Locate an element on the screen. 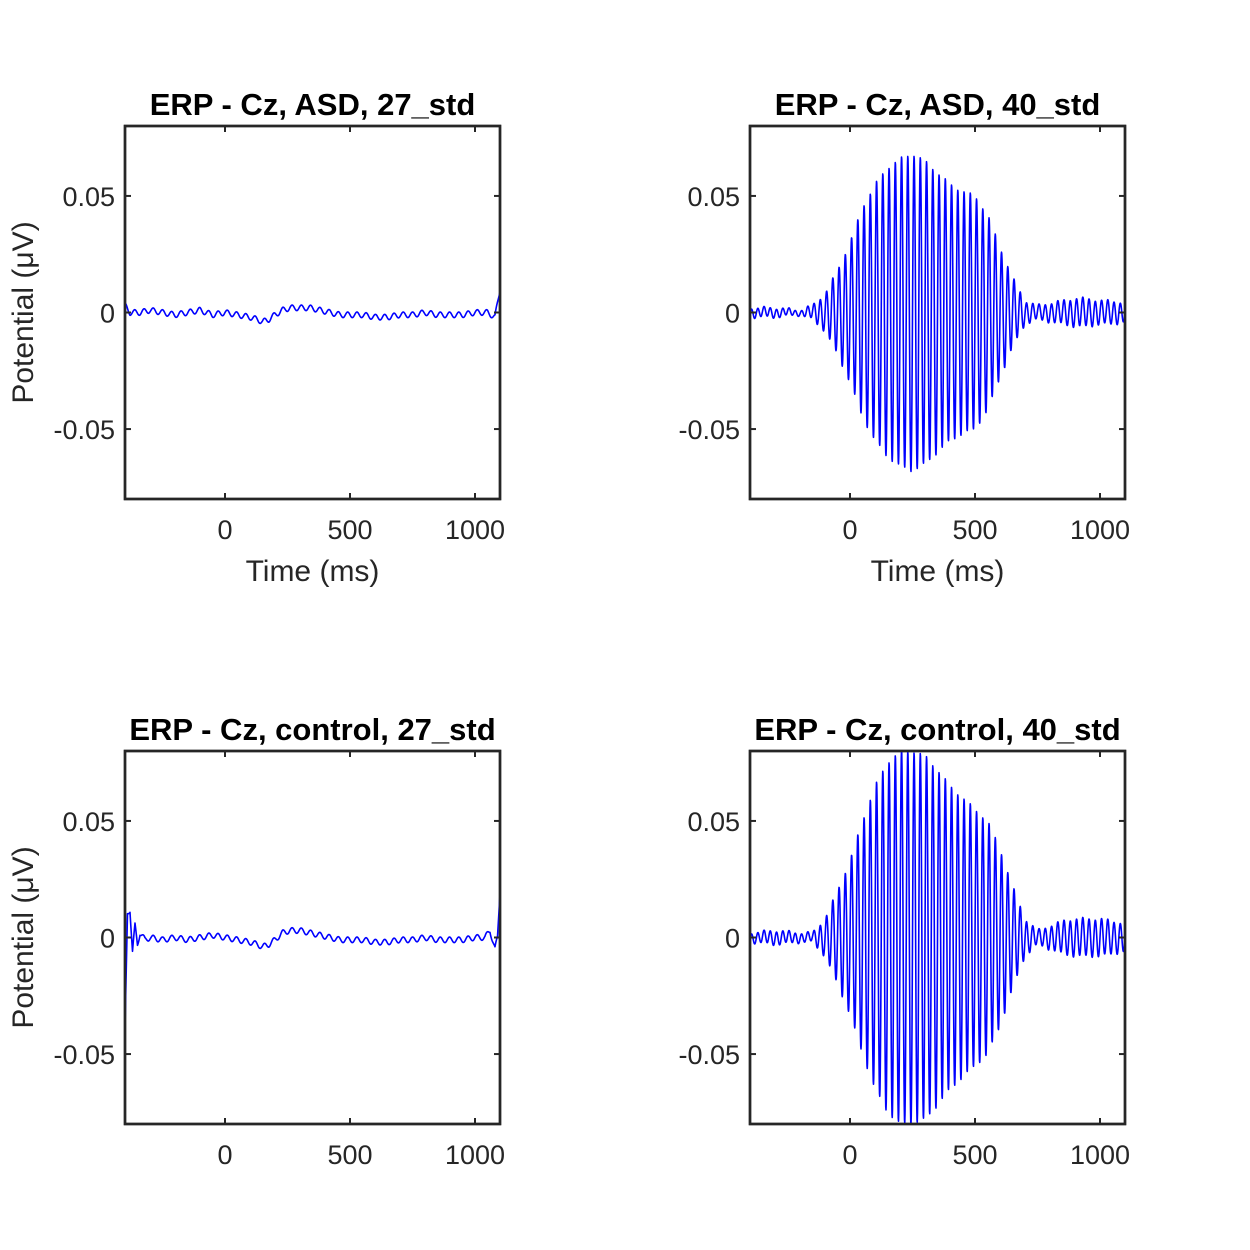  chart-title: ERP - Cz, control, 40_std is located at coordinates (937, 729).